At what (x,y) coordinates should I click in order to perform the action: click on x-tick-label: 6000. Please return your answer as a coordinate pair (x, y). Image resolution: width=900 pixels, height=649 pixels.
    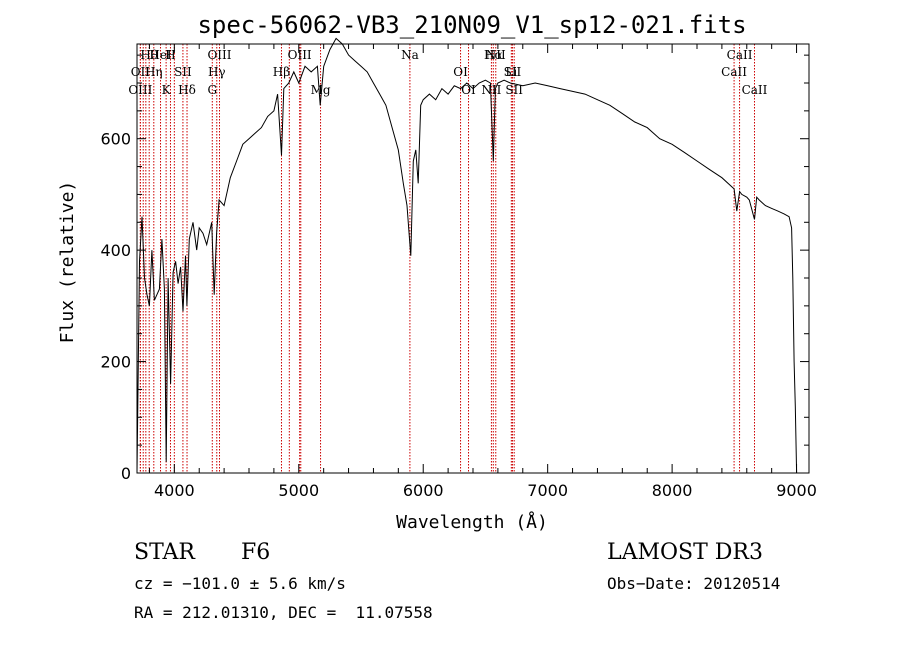
    Looking at the image, I should click on (423, 490).